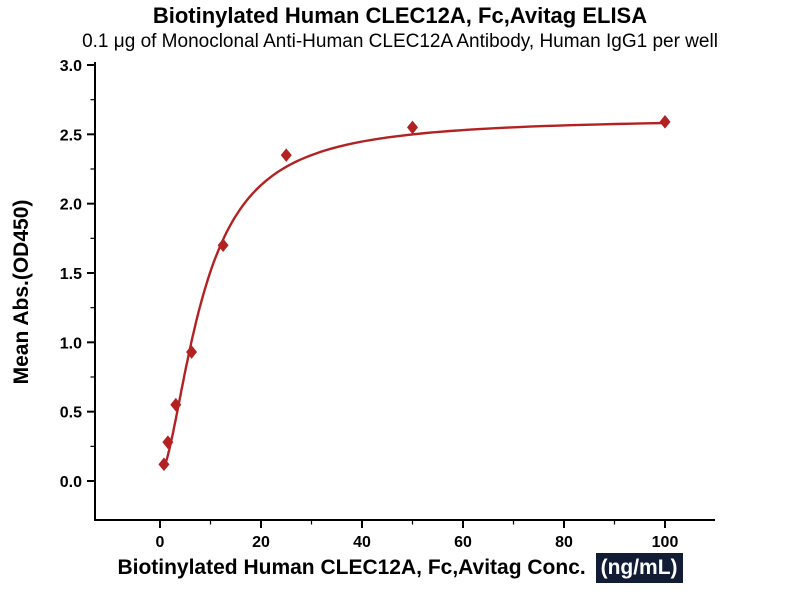 This screenshot has height=600, width=800. Describe the element at coordinates (665, 542) in the screenshot. I see `x-tick-label: 100` at that location.